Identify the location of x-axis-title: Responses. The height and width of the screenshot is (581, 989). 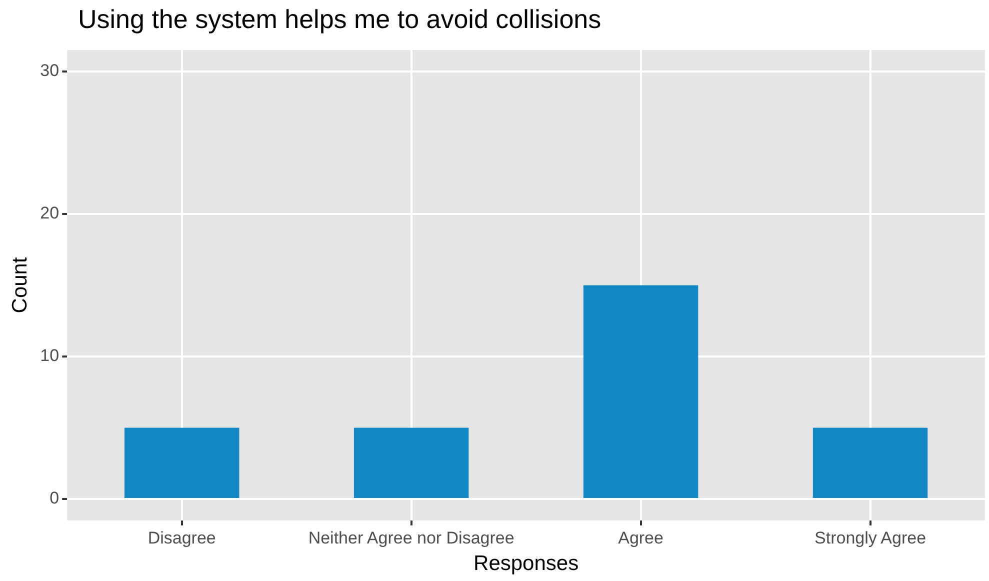
(526, 564).